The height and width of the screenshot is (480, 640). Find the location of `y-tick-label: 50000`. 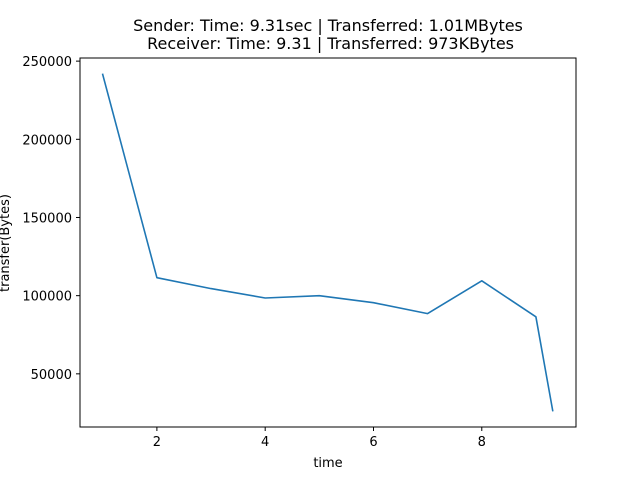

y-tick-label: 50000 is located at coordinates (51, 375).